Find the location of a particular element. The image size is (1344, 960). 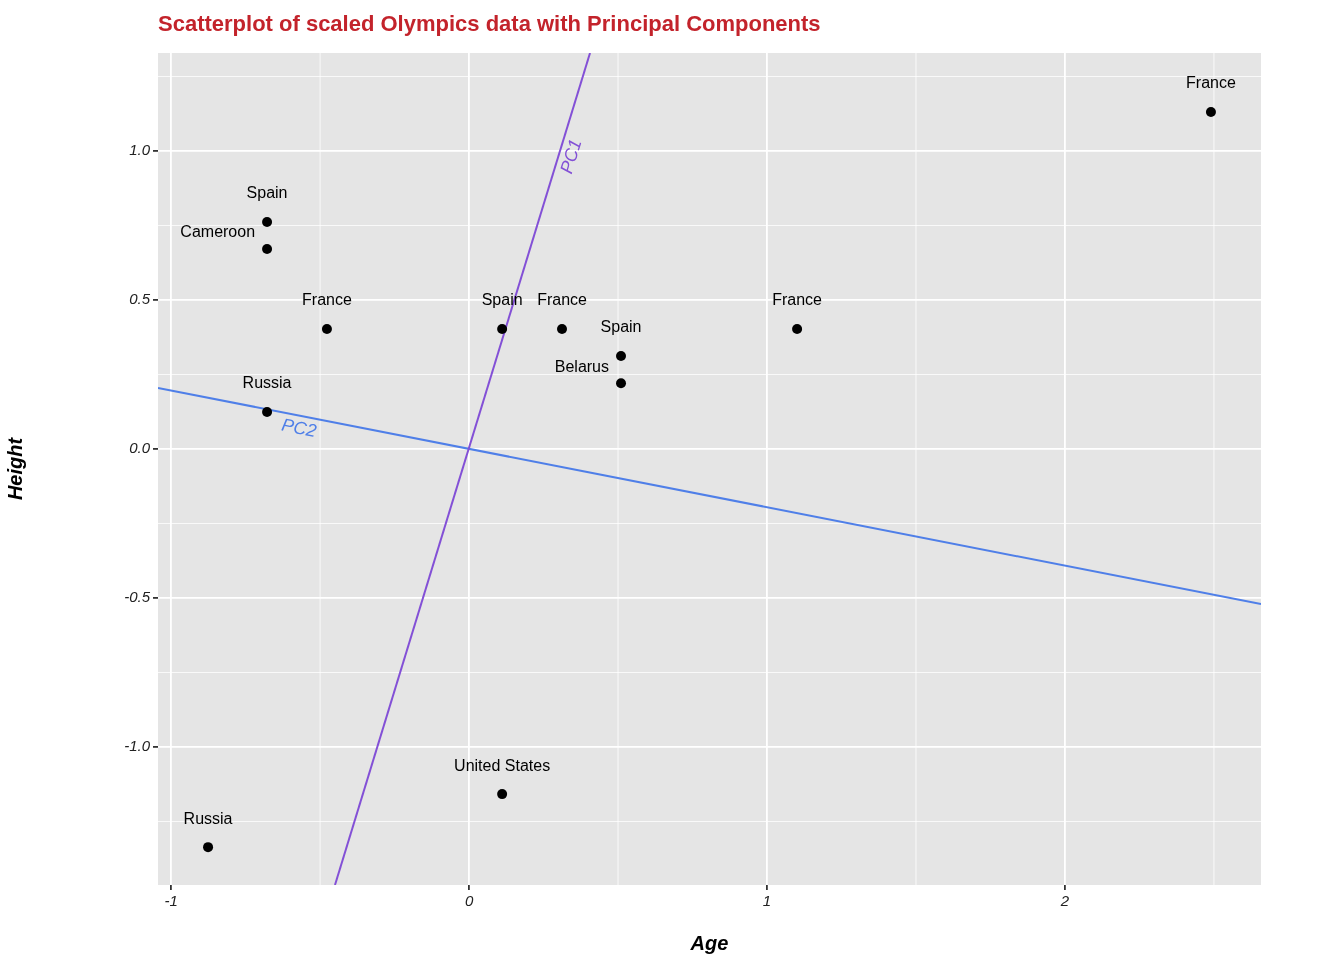

y-tick-label: -1.0 is located at coordinates (137, 746).